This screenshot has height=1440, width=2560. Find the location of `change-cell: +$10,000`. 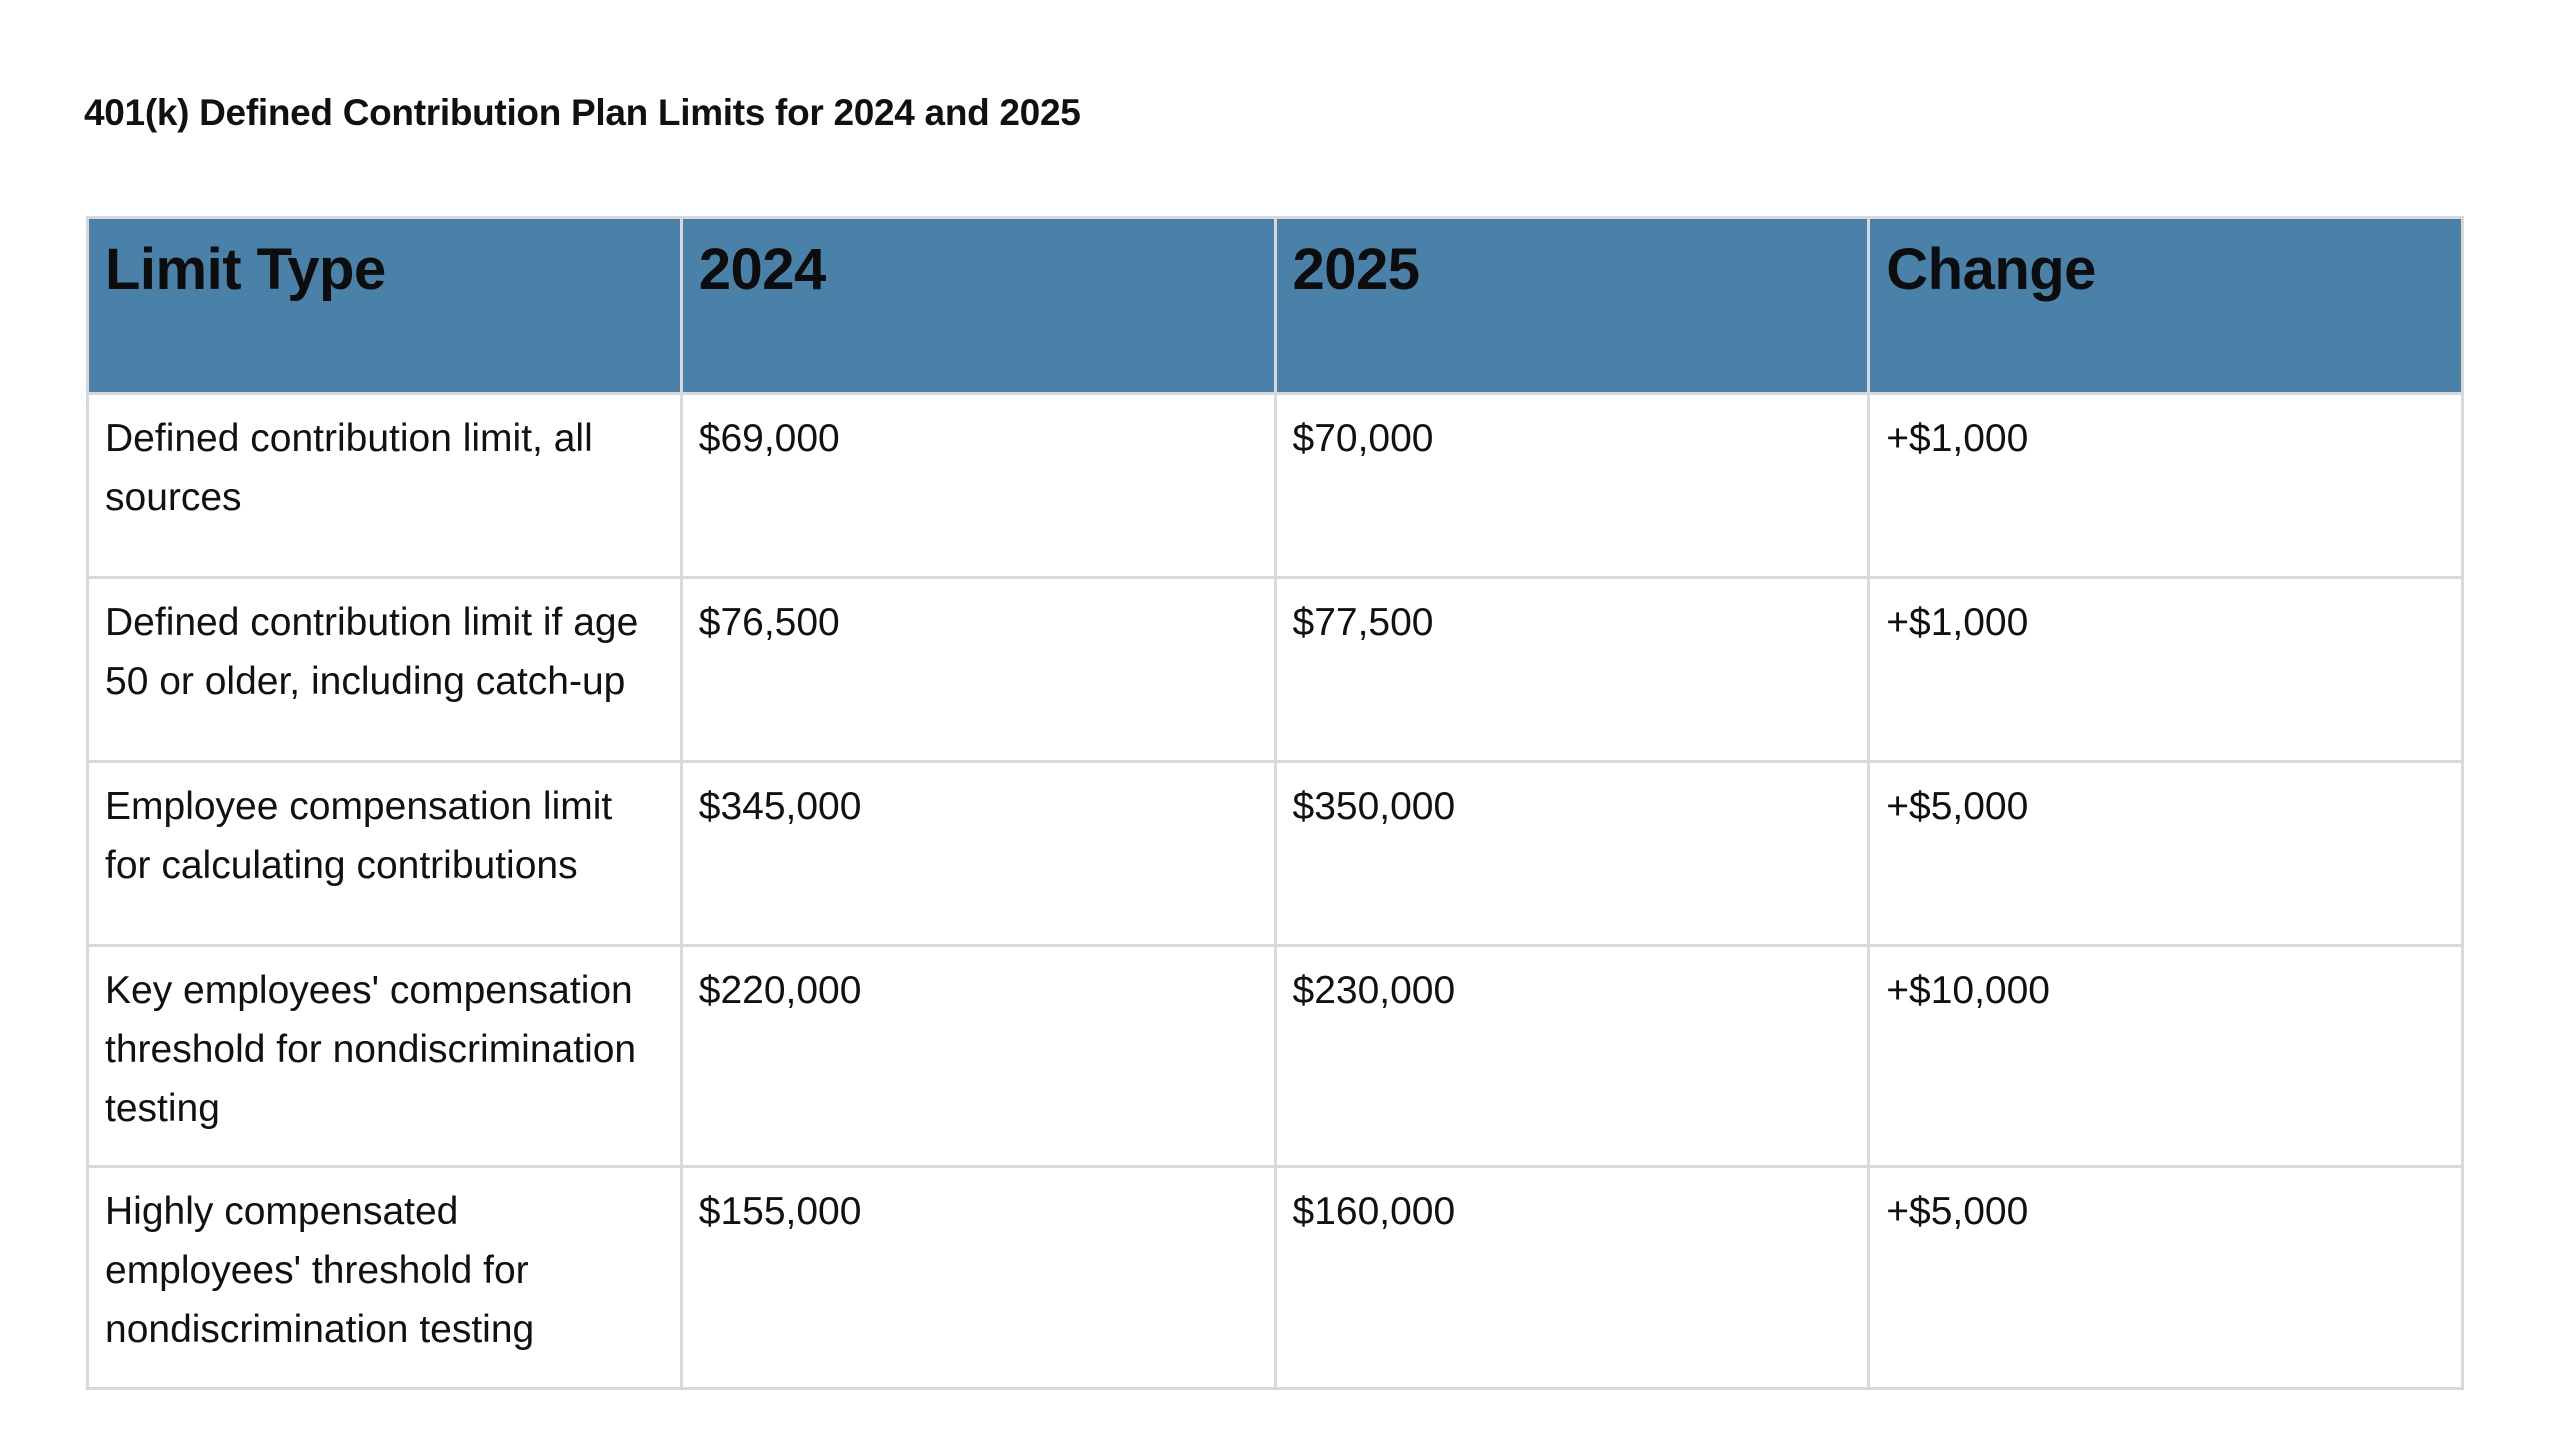

change-cell: +$10,000 is located at coordinates (2165, 1056).